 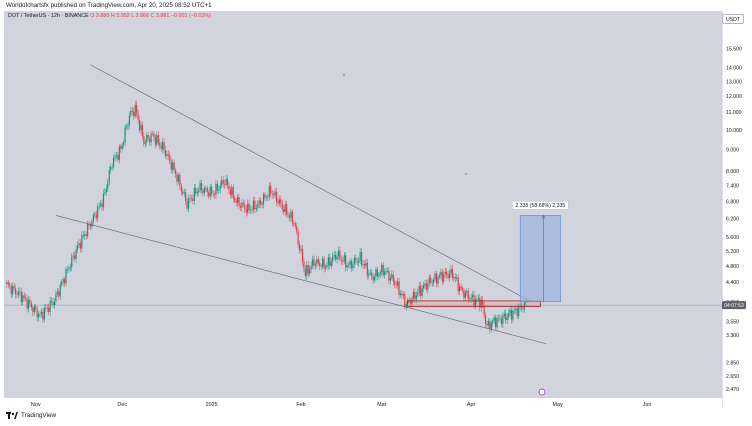 I want to click on y-tick-label: 5.600, so click(x=732, y=238).